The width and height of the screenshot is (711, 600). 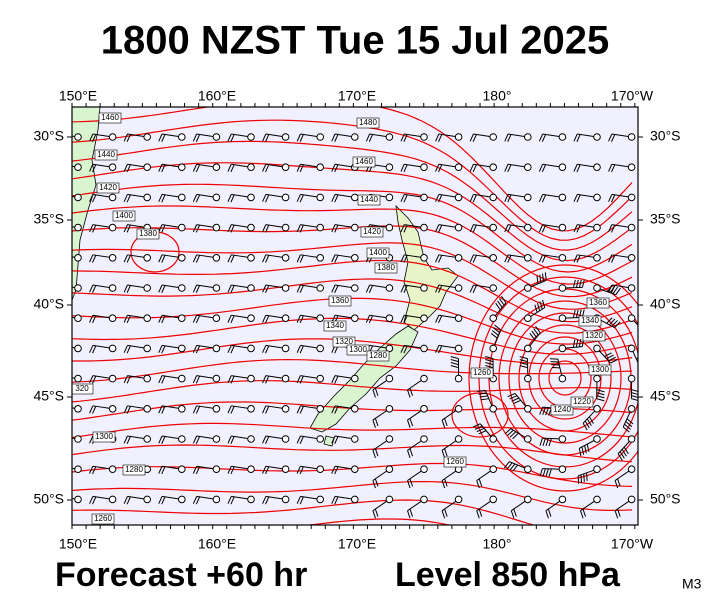 What do you see at coordinates (369, 199) in the screenshot?
I see `contour-label: 1440` at bounding box center [369, 199].